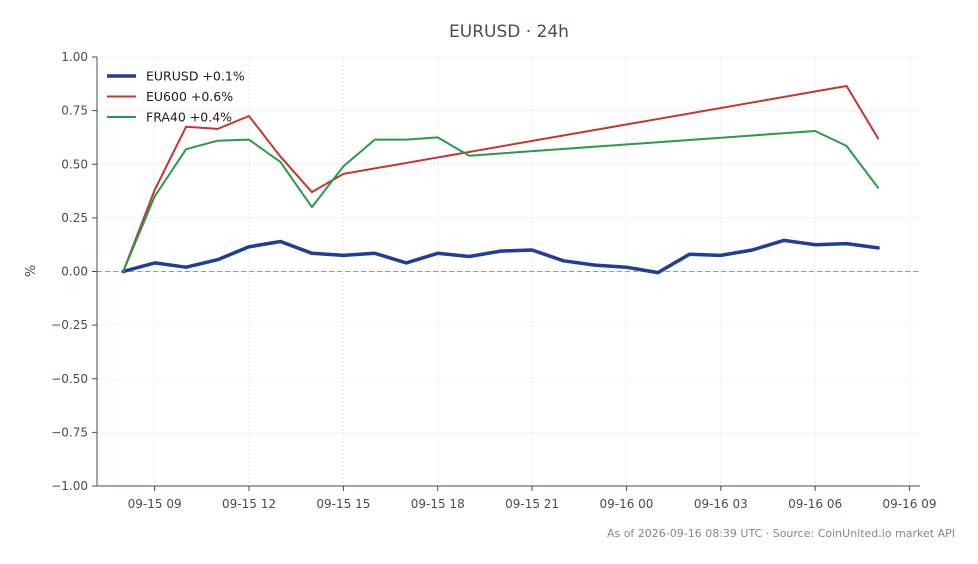  Describe the element at coordinates (343, 504) in the screenshot. I see `x-tick-label: 09-15 15` at that location.